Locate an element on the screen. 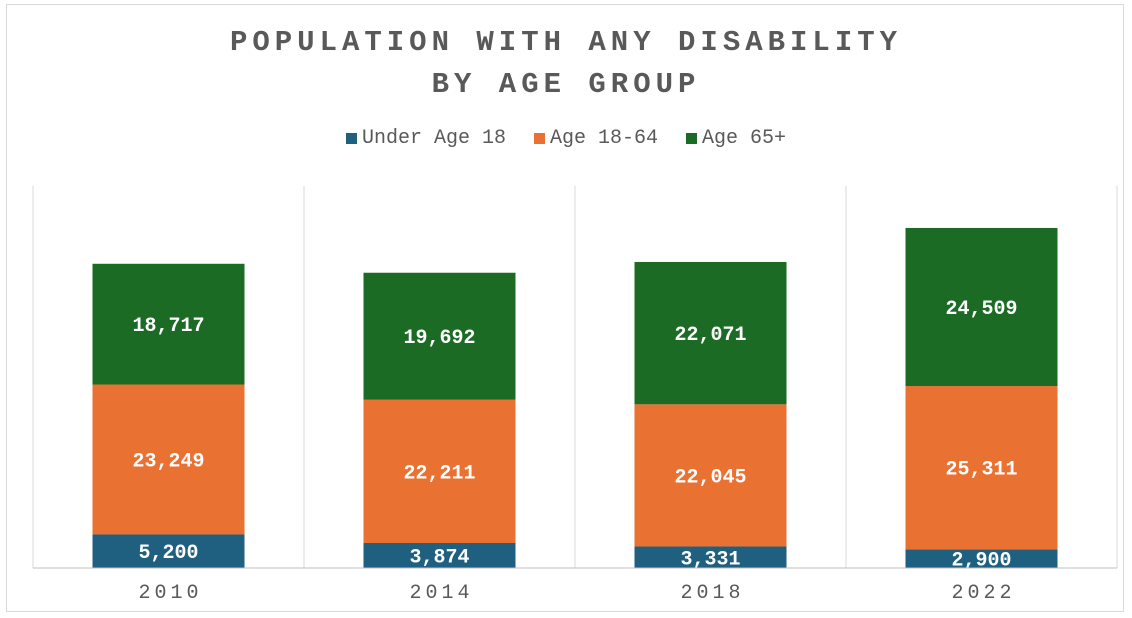 This screenshot has width=1132, height=618. data-label-2014-series-2: 19,692 is located at coordinates (439, 338).